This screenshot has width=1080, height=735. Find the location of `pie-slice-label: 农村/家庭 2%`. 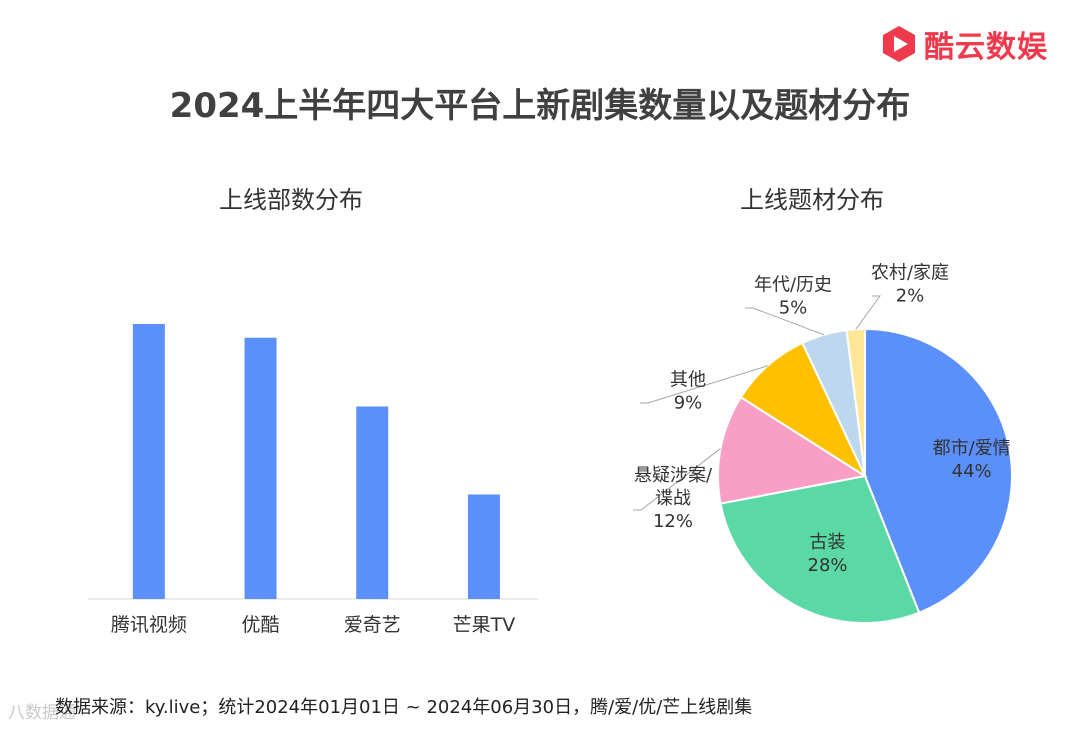

pie-slice-label: 农村/家庭 2% is located at coordinates (910, 285).